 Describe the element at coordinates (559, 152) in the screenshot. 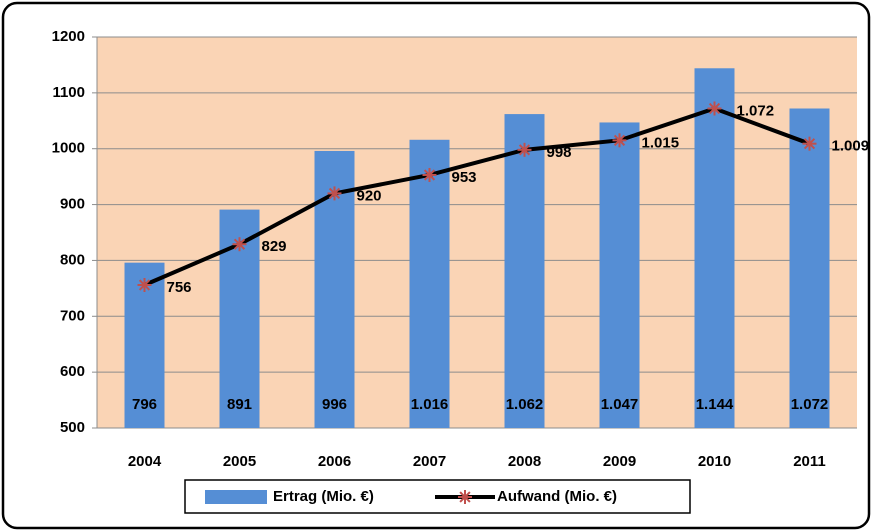

I see `line-value-label: 998` at that location.